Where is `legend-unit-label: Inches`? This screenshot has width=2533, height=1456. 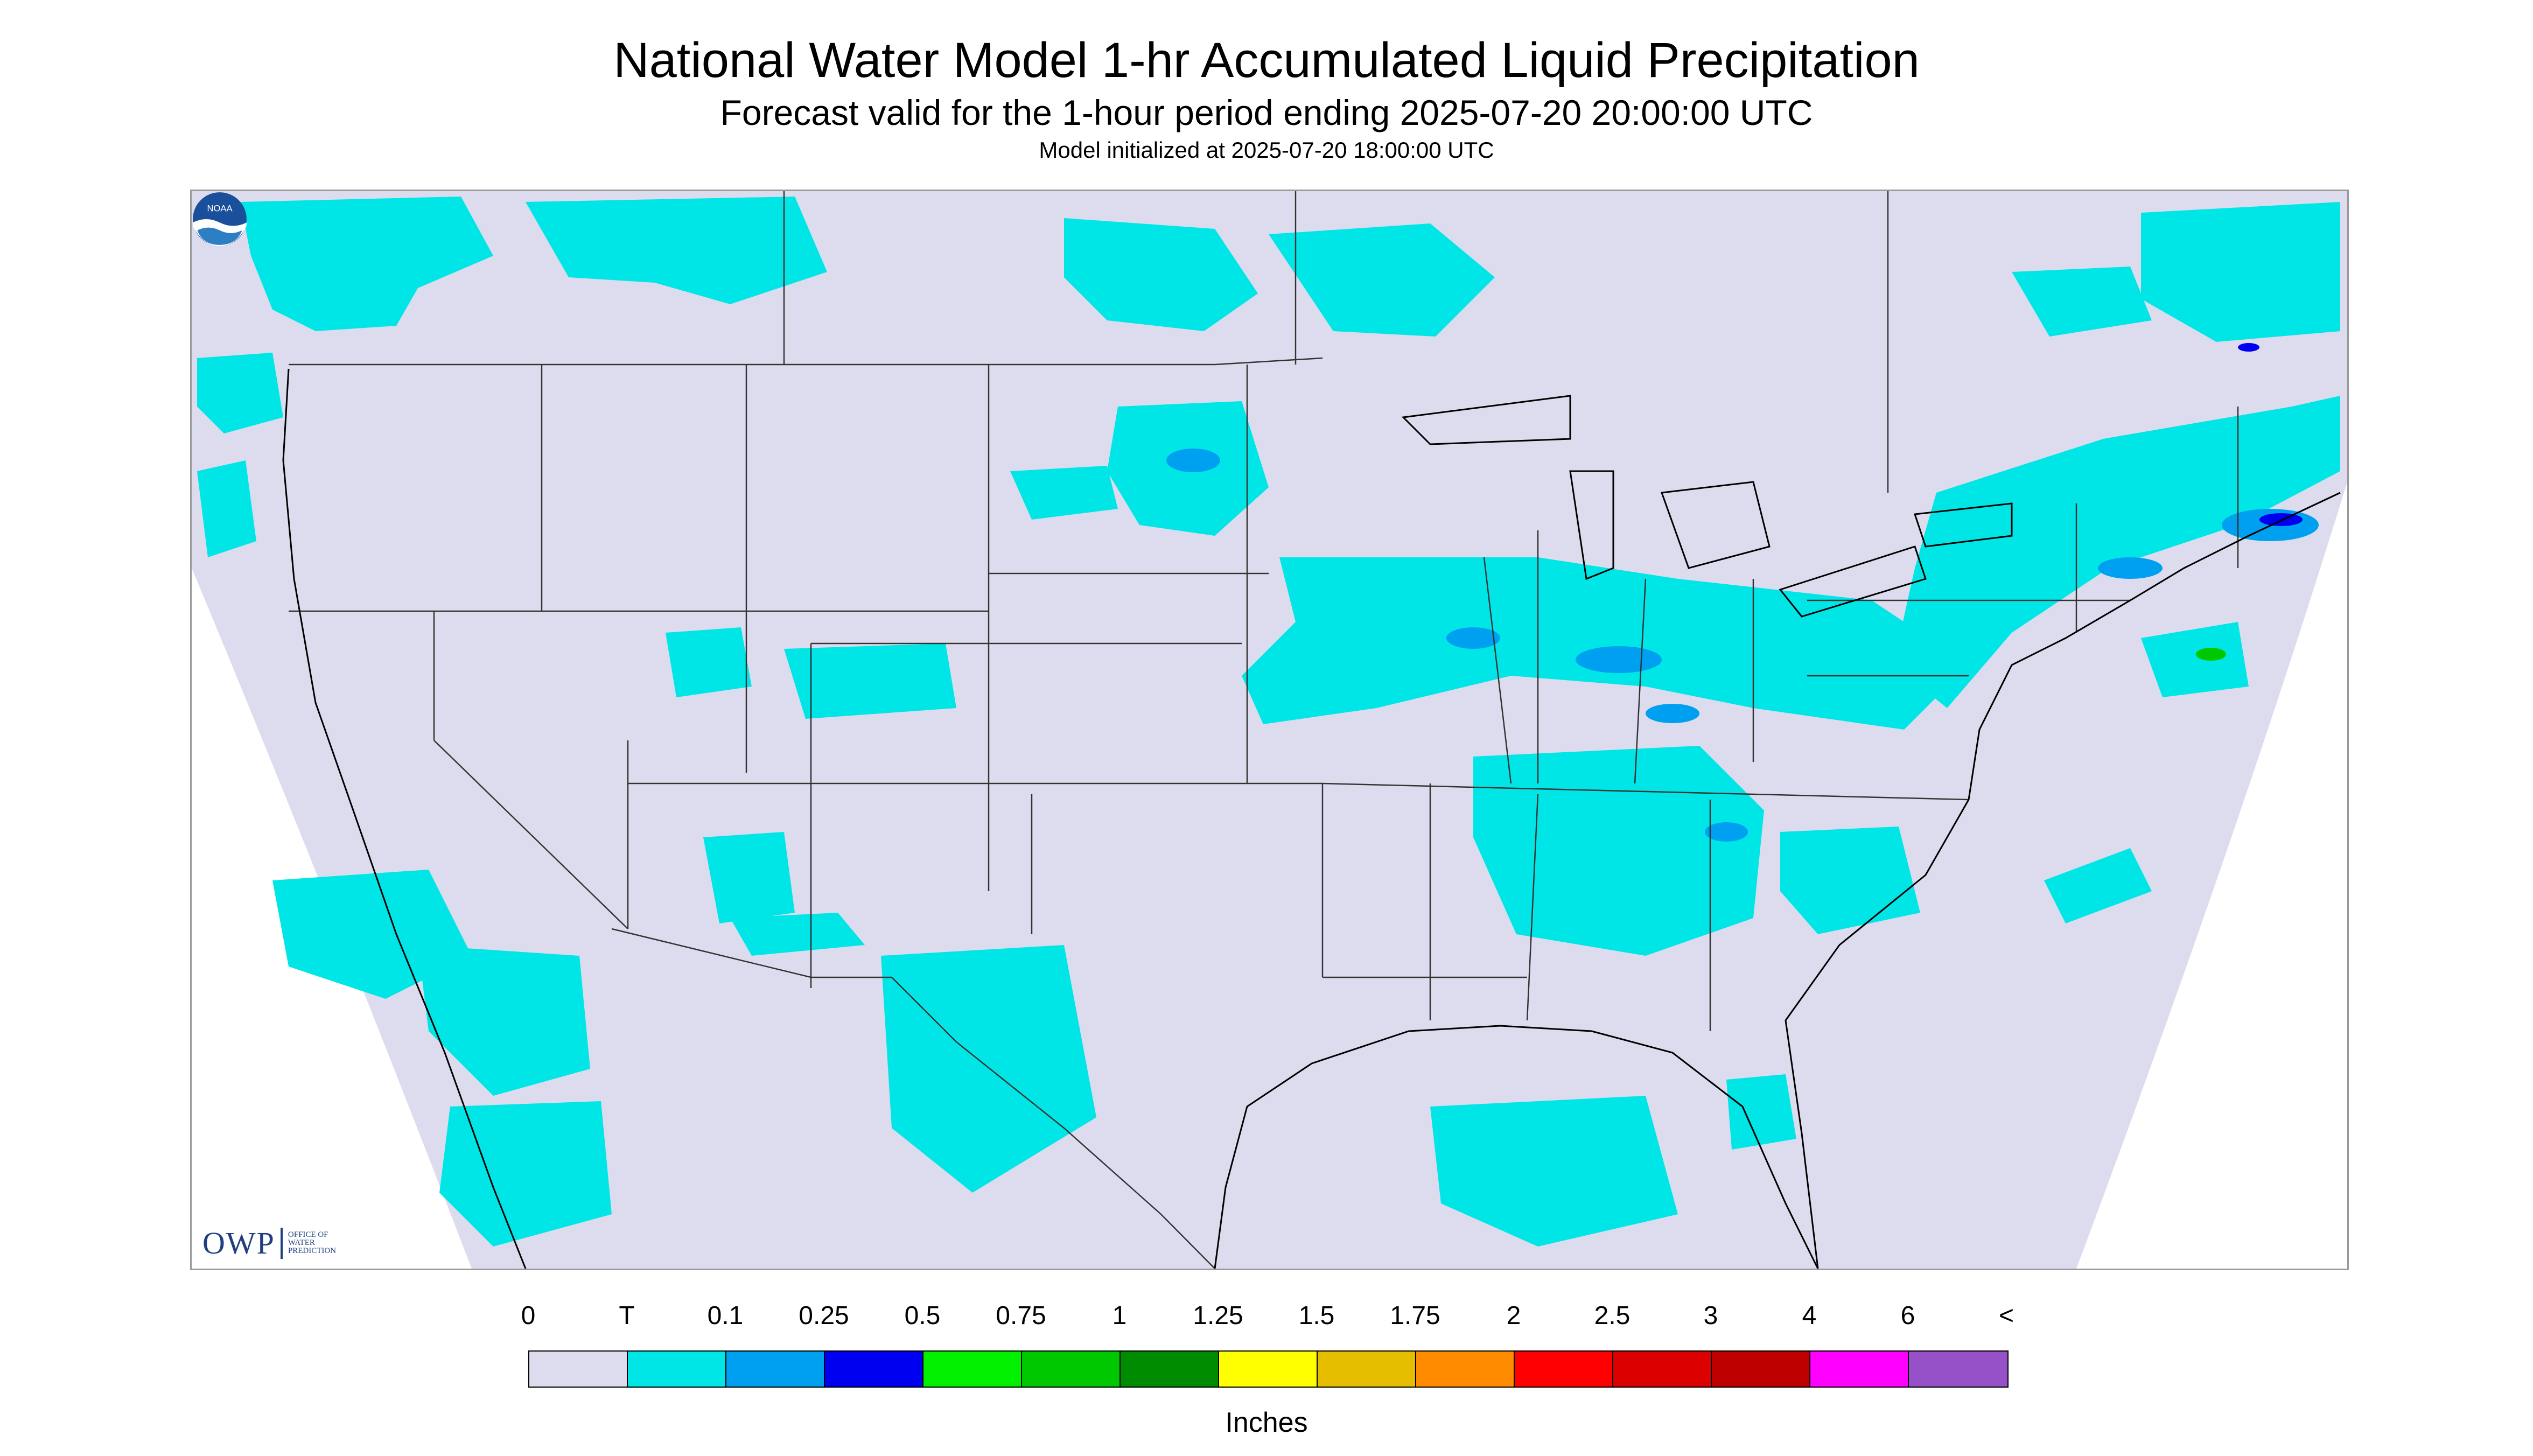
legend-unit-label: Inches is located at coordinates (1266, 1422).